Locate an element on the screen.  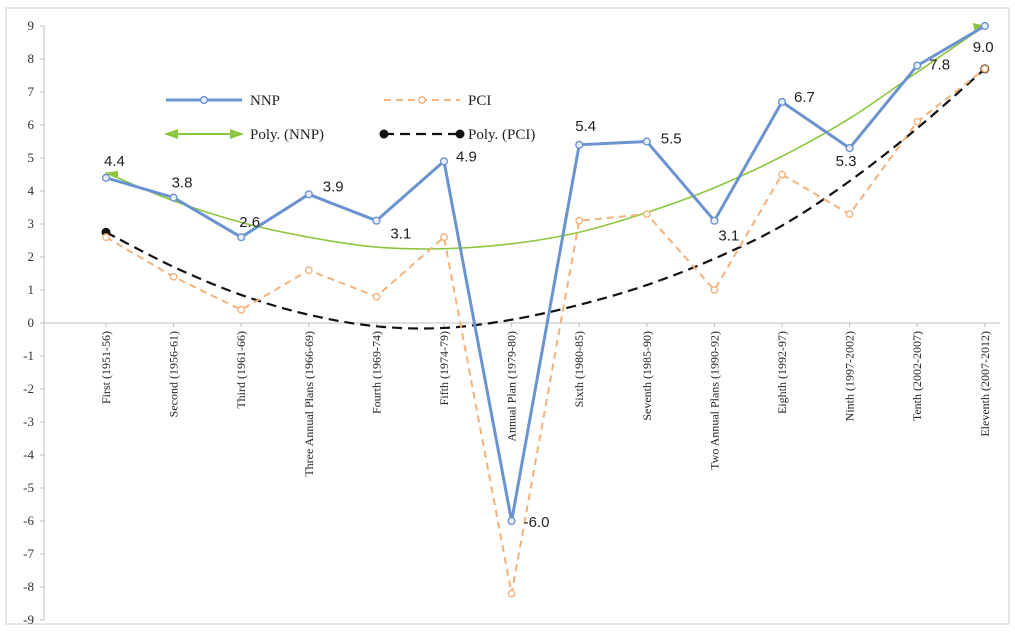
poly-nnp-arrow-start is located at coordinates (111, 174).